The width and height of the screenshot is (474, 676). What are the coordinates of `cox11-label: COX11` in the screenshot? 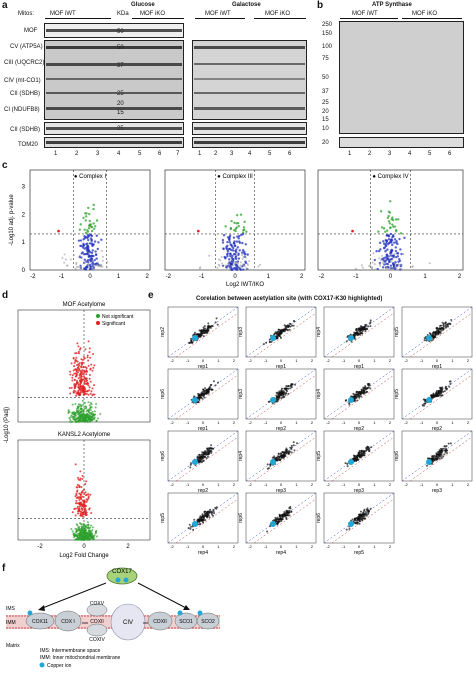 It's located at (40, 622).